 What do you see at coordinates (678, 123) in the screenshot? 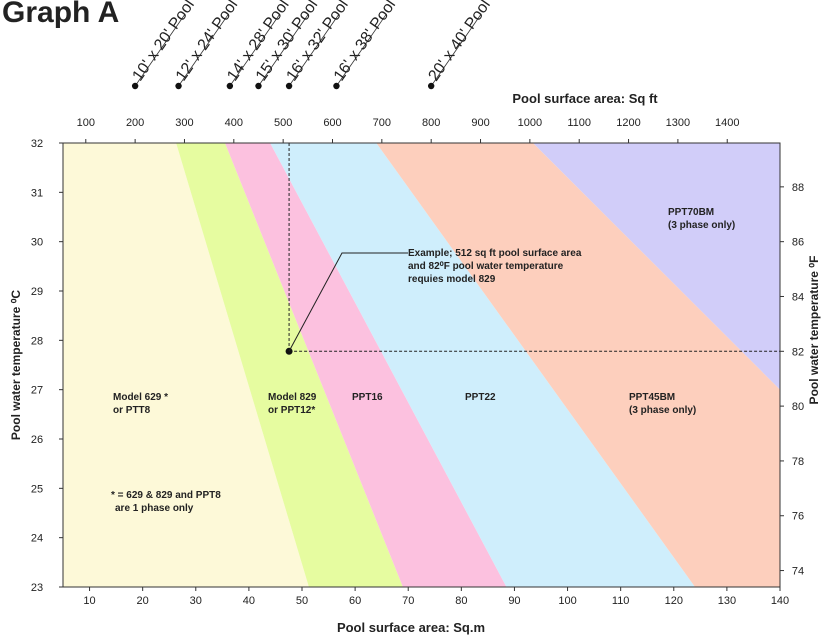
I see `x-tick-label-sqft: 1300` at bounding box center [678, 123].